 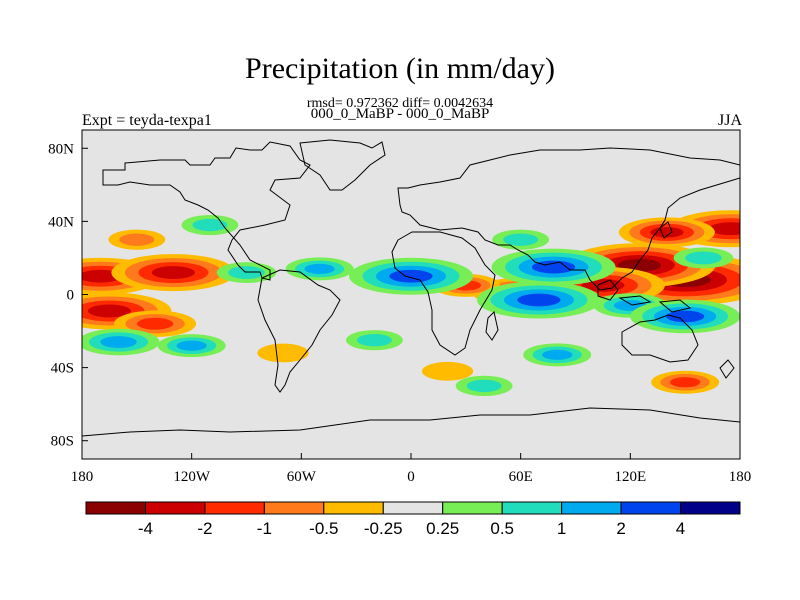 What do you see at coordinates (727, 369) in the screenshot?
I see `coastline-new-zealand` at bounding box center [727, 369].